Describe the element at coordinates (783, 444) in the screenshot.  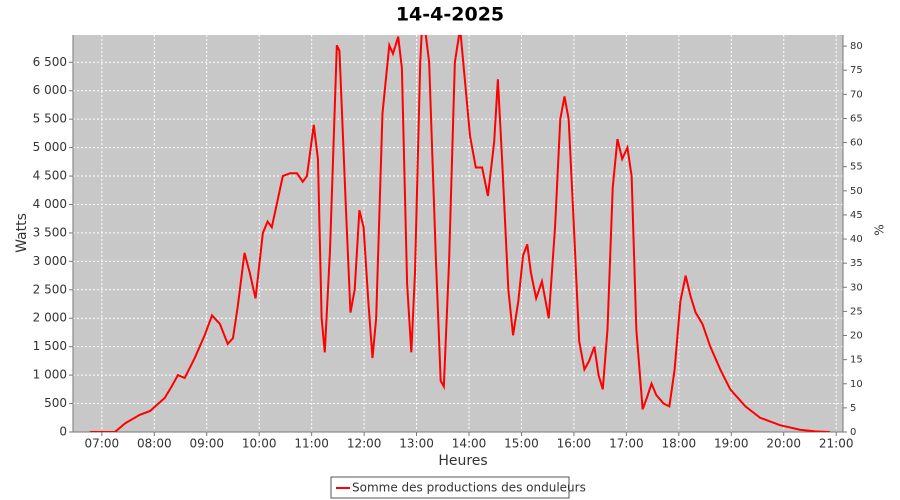
I see `x-tick-label: 20:00` at that location.